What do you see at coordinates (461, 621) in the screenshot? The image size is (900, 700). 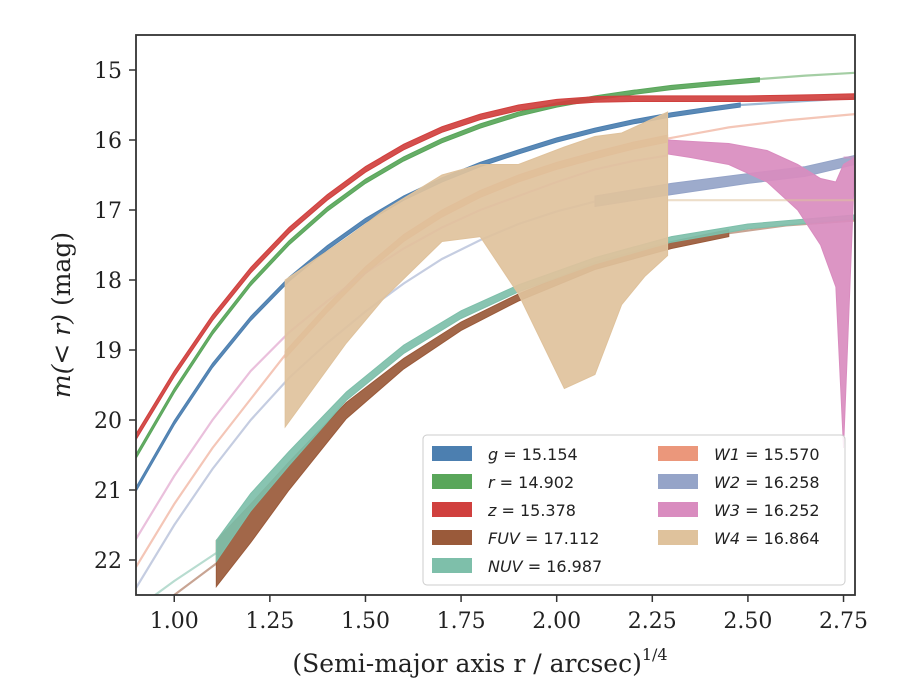 I see `x-tick-label: 1.75` at bounding box center [461, 621].